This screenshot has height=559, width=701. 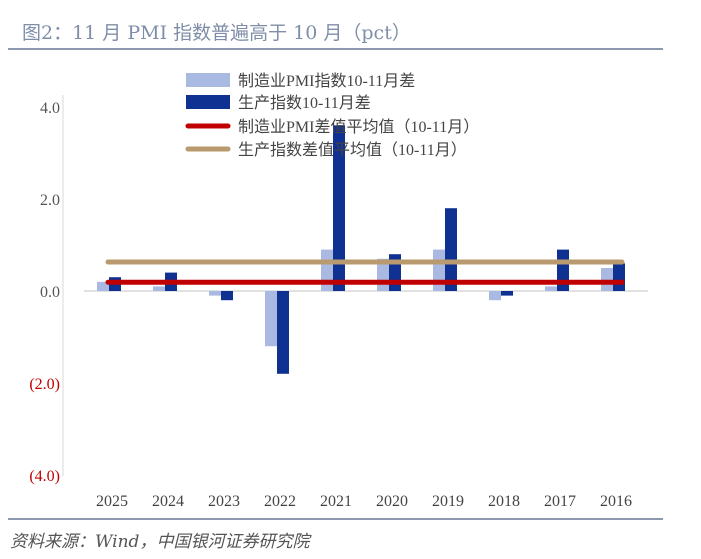 I want to click on x-tick-label: 2018, so click(x=504, y=501).